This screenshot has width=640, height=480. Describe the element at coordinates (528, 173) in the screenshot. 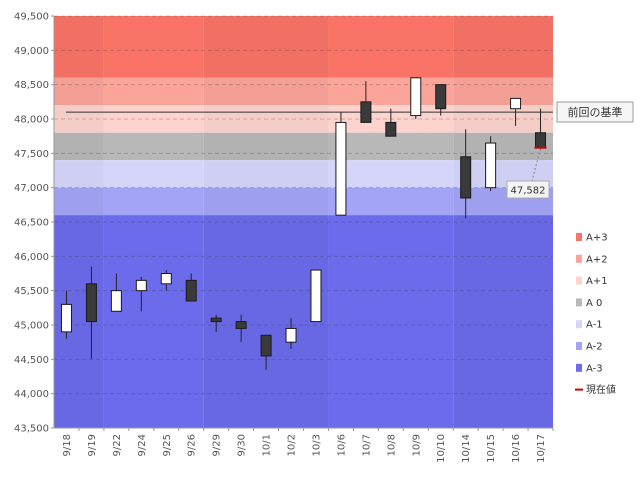

I see `current-value-callout: 47,582` at that location.